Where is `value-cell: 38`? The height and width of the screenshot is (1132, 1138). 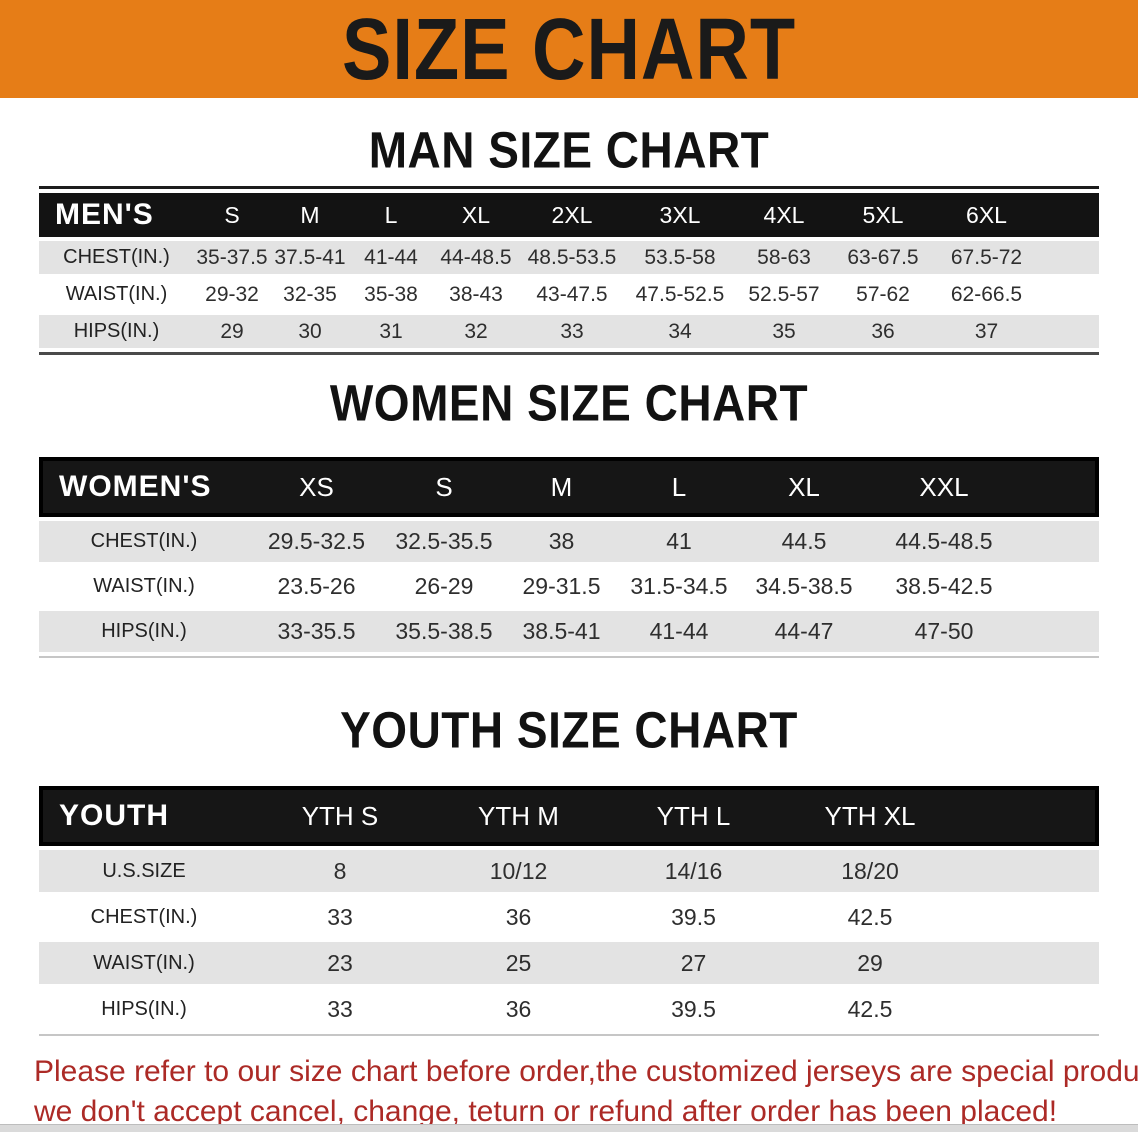
value-cell: 38 is located at coordinates (561, 541).